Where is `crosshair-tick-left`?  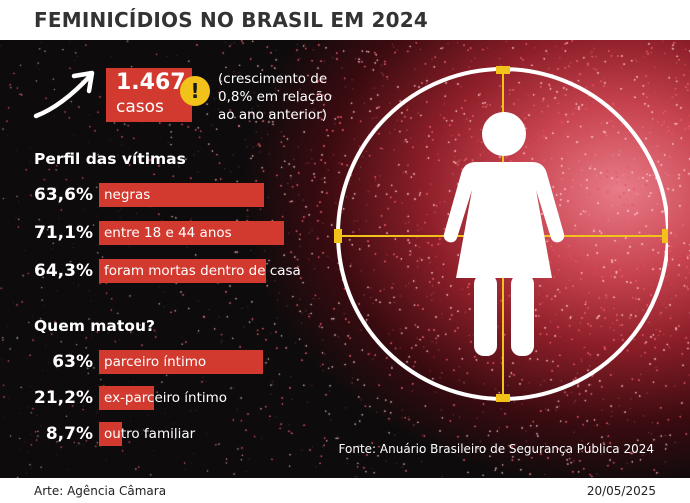
crosshair-tick-left is located at coordinates (338, 236).